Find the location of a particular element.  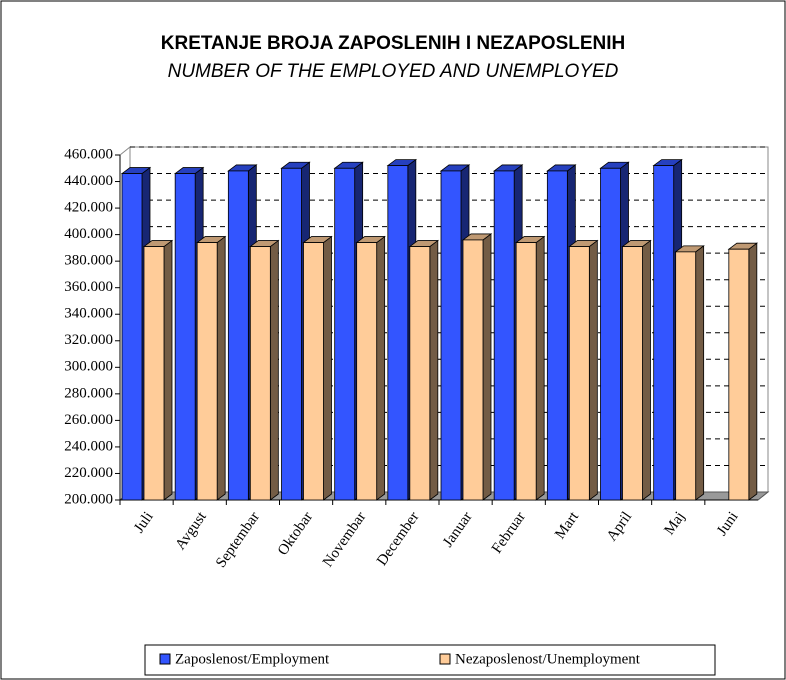

legend-box is located at coordinates (430, 660).